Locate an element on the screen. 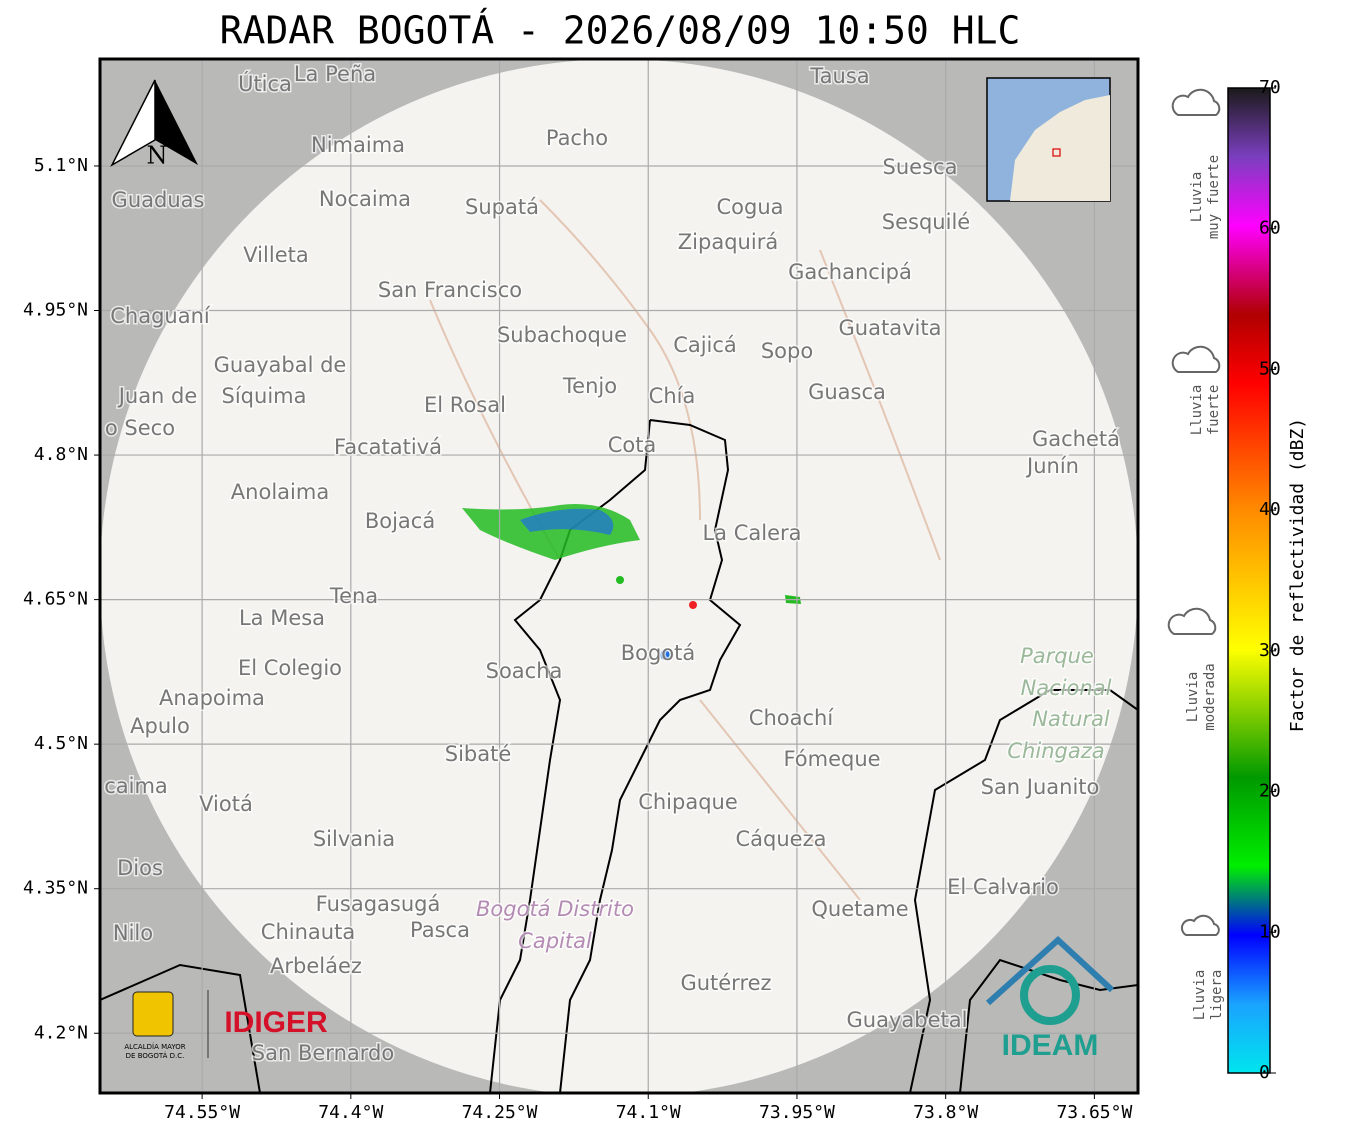 This screenshot has width=1349, height=1143. place-label: Pacho is located at coordinates (577, 138).